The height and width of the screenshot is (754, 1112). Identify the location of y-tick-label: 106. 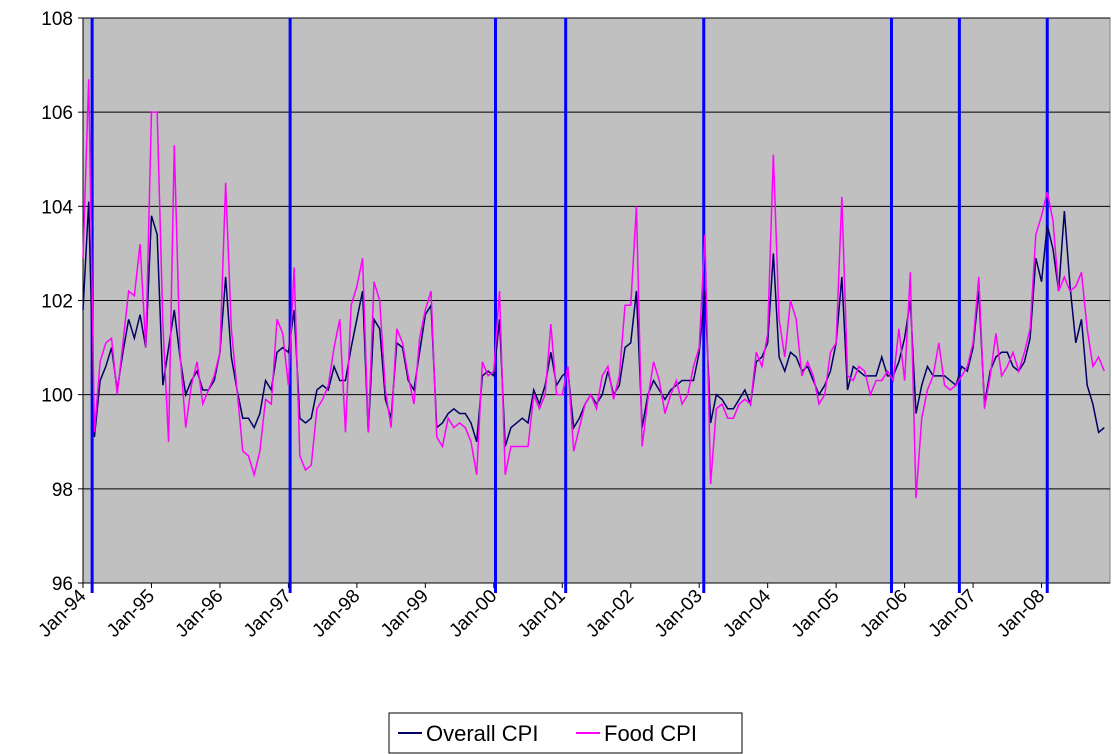
(57, 113).